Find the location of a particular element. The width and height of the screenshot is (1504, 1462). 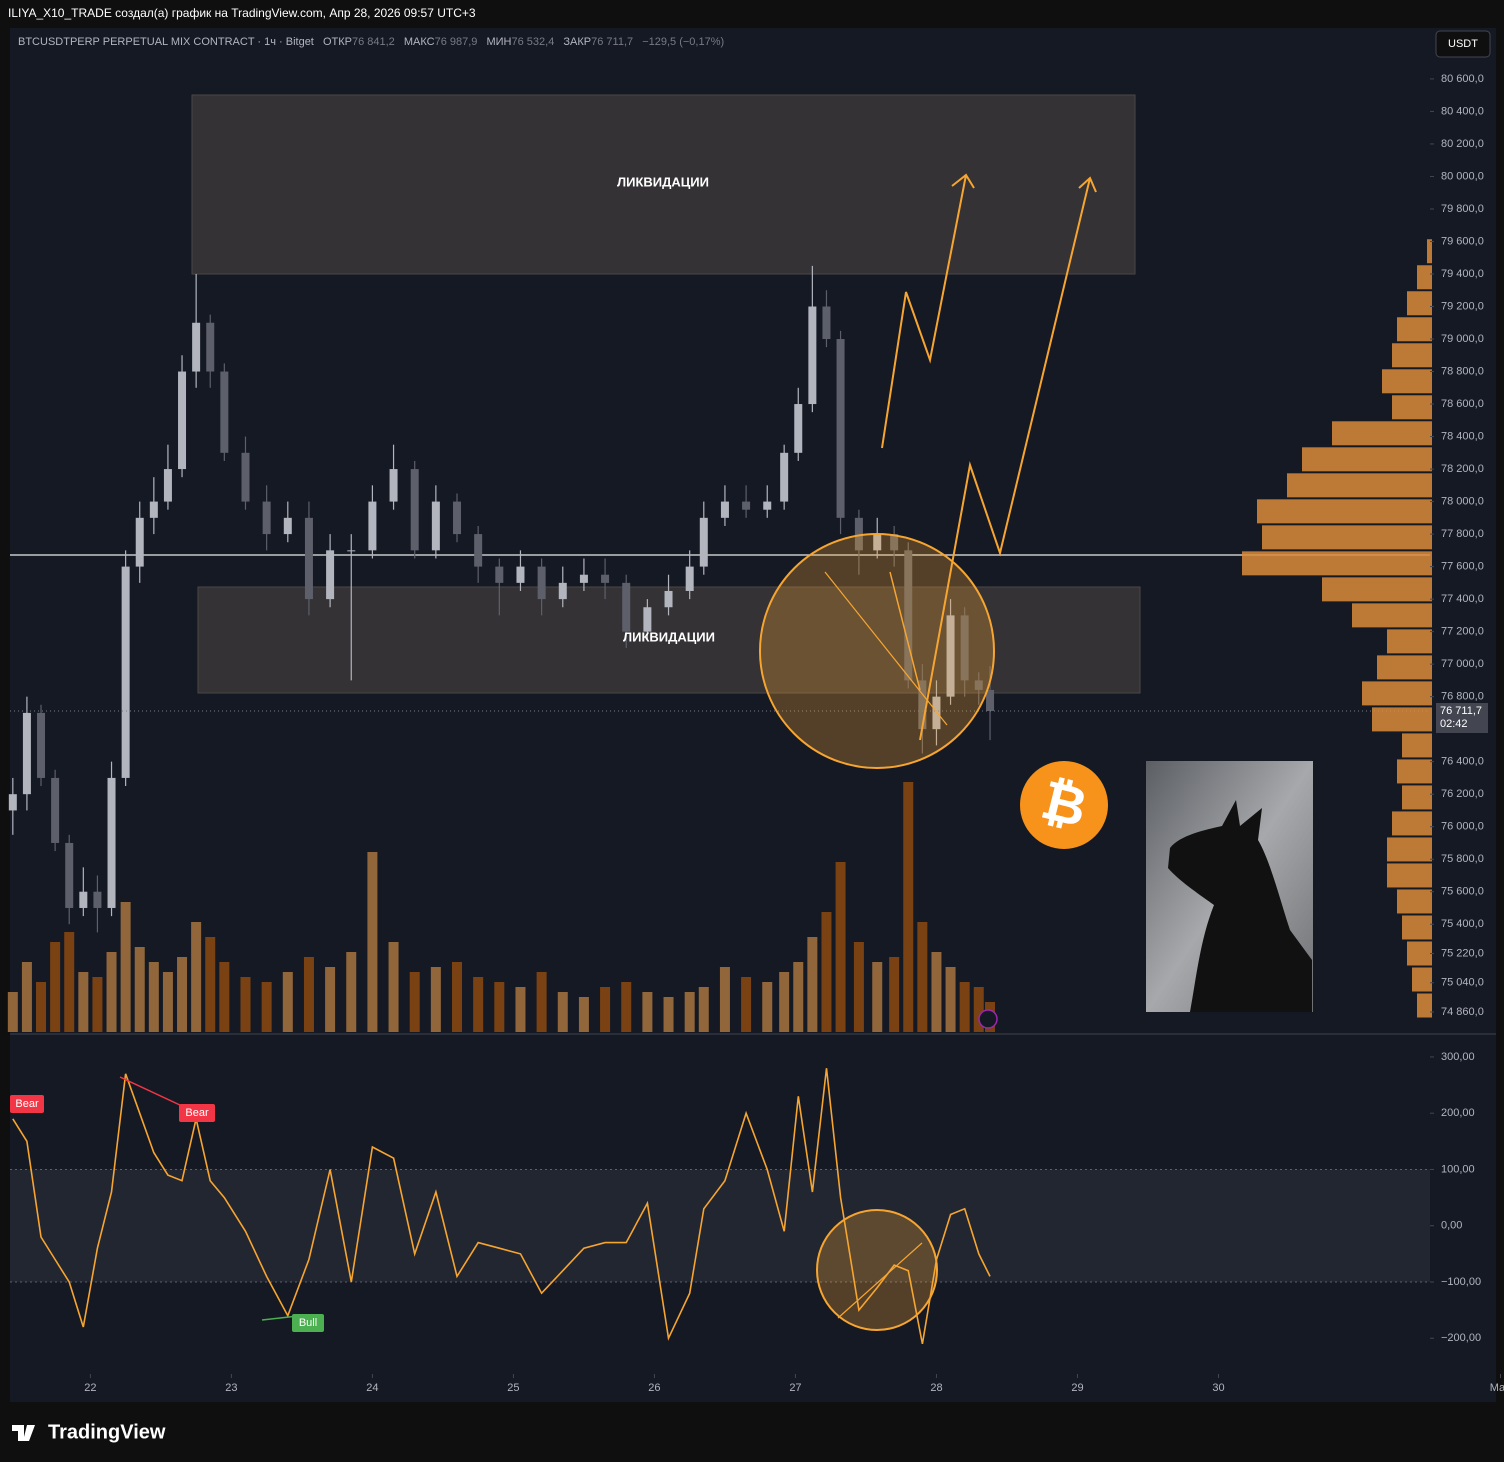

y-tick-label: 79 200,0 is located at coordinates (1462, 306).